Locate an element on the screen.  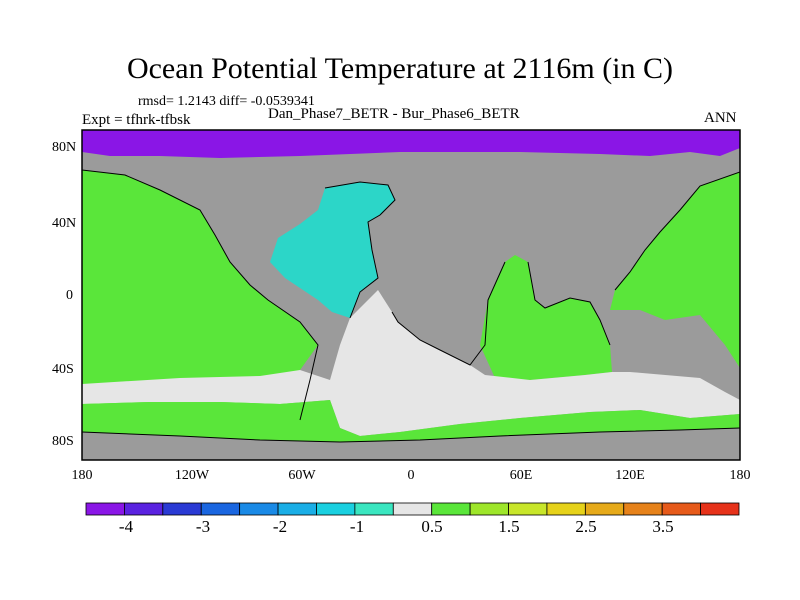
comparison-subtitle: Dan_Phase7_BETR - Bur_Phase6_BETR is located at coordinates (394, 114).